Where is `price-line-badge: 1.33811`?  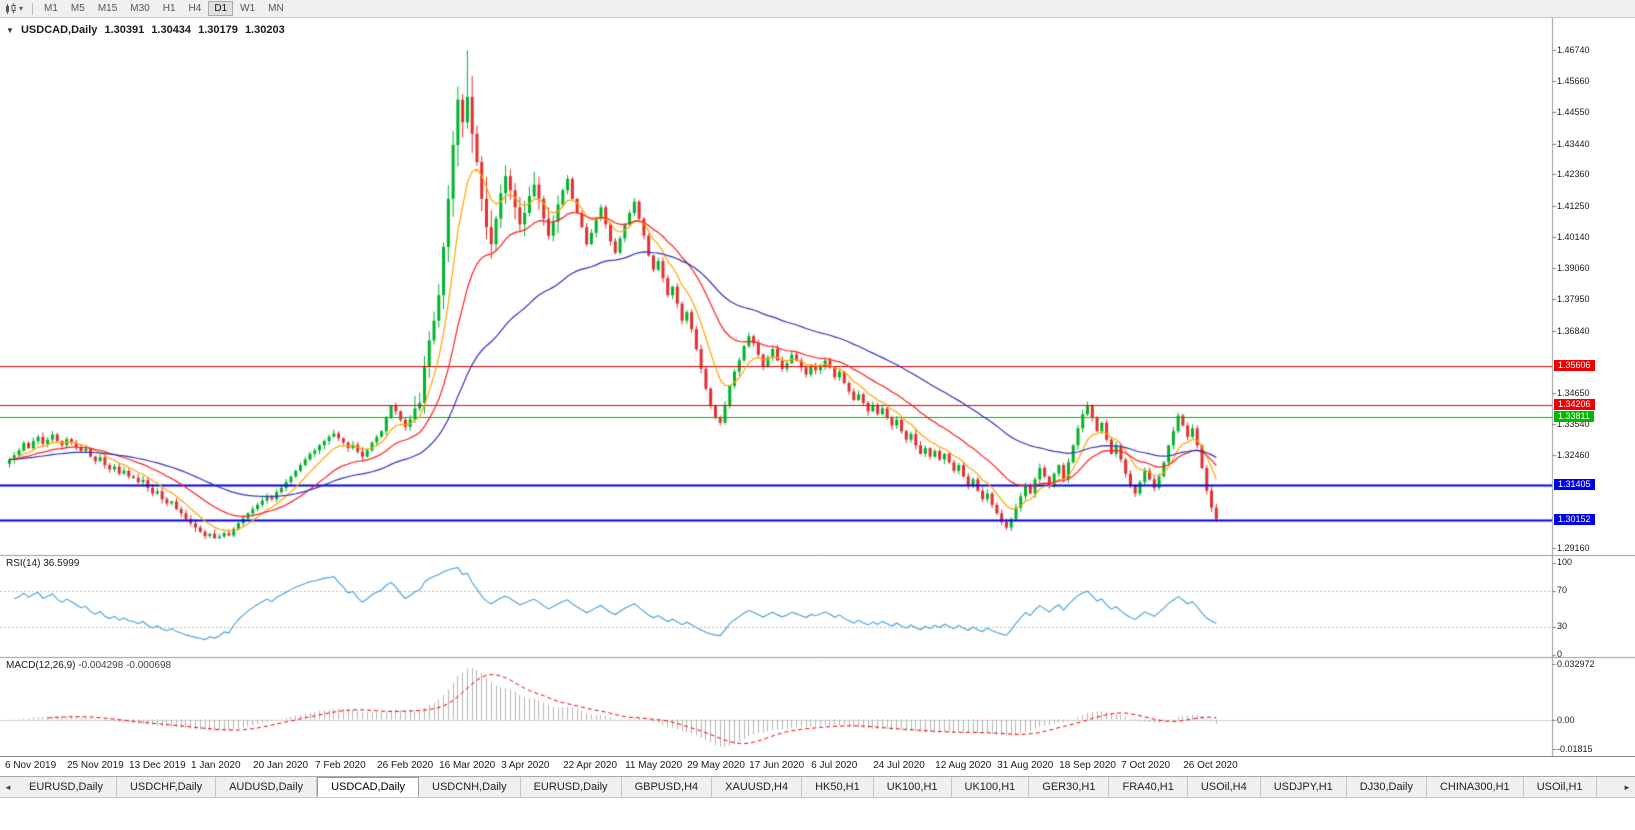 price-line-badge: 1.33811 is located at coordinates (1574, 416).